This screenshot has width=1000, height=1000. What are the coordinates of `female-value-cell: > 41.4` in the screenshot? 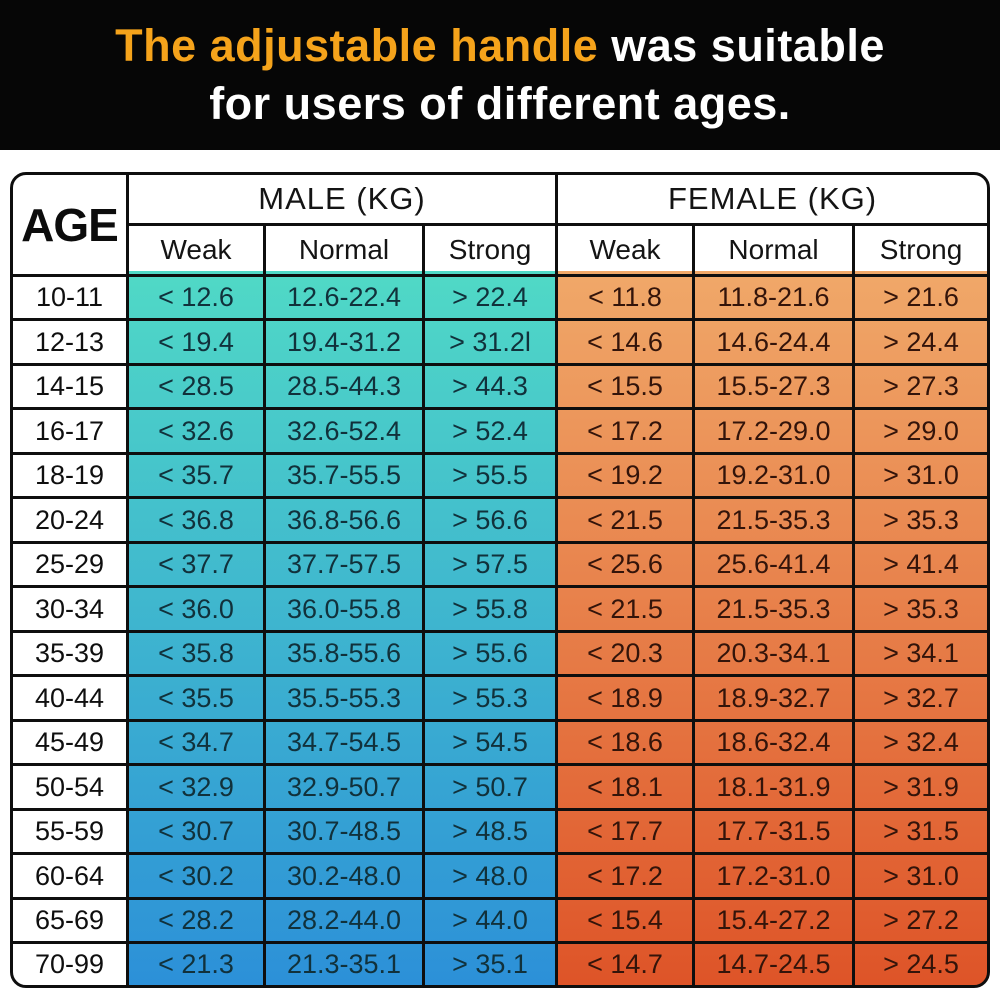 It's located at (921, 566).